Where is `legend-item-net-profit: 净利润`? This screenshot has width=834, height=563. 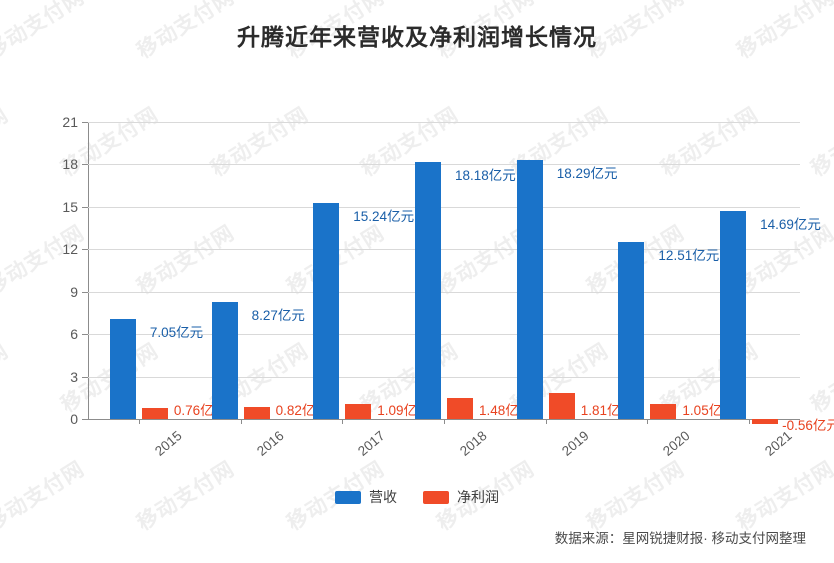 legend-item-net-profit: 净利润 is located at coordinates (461, 497).